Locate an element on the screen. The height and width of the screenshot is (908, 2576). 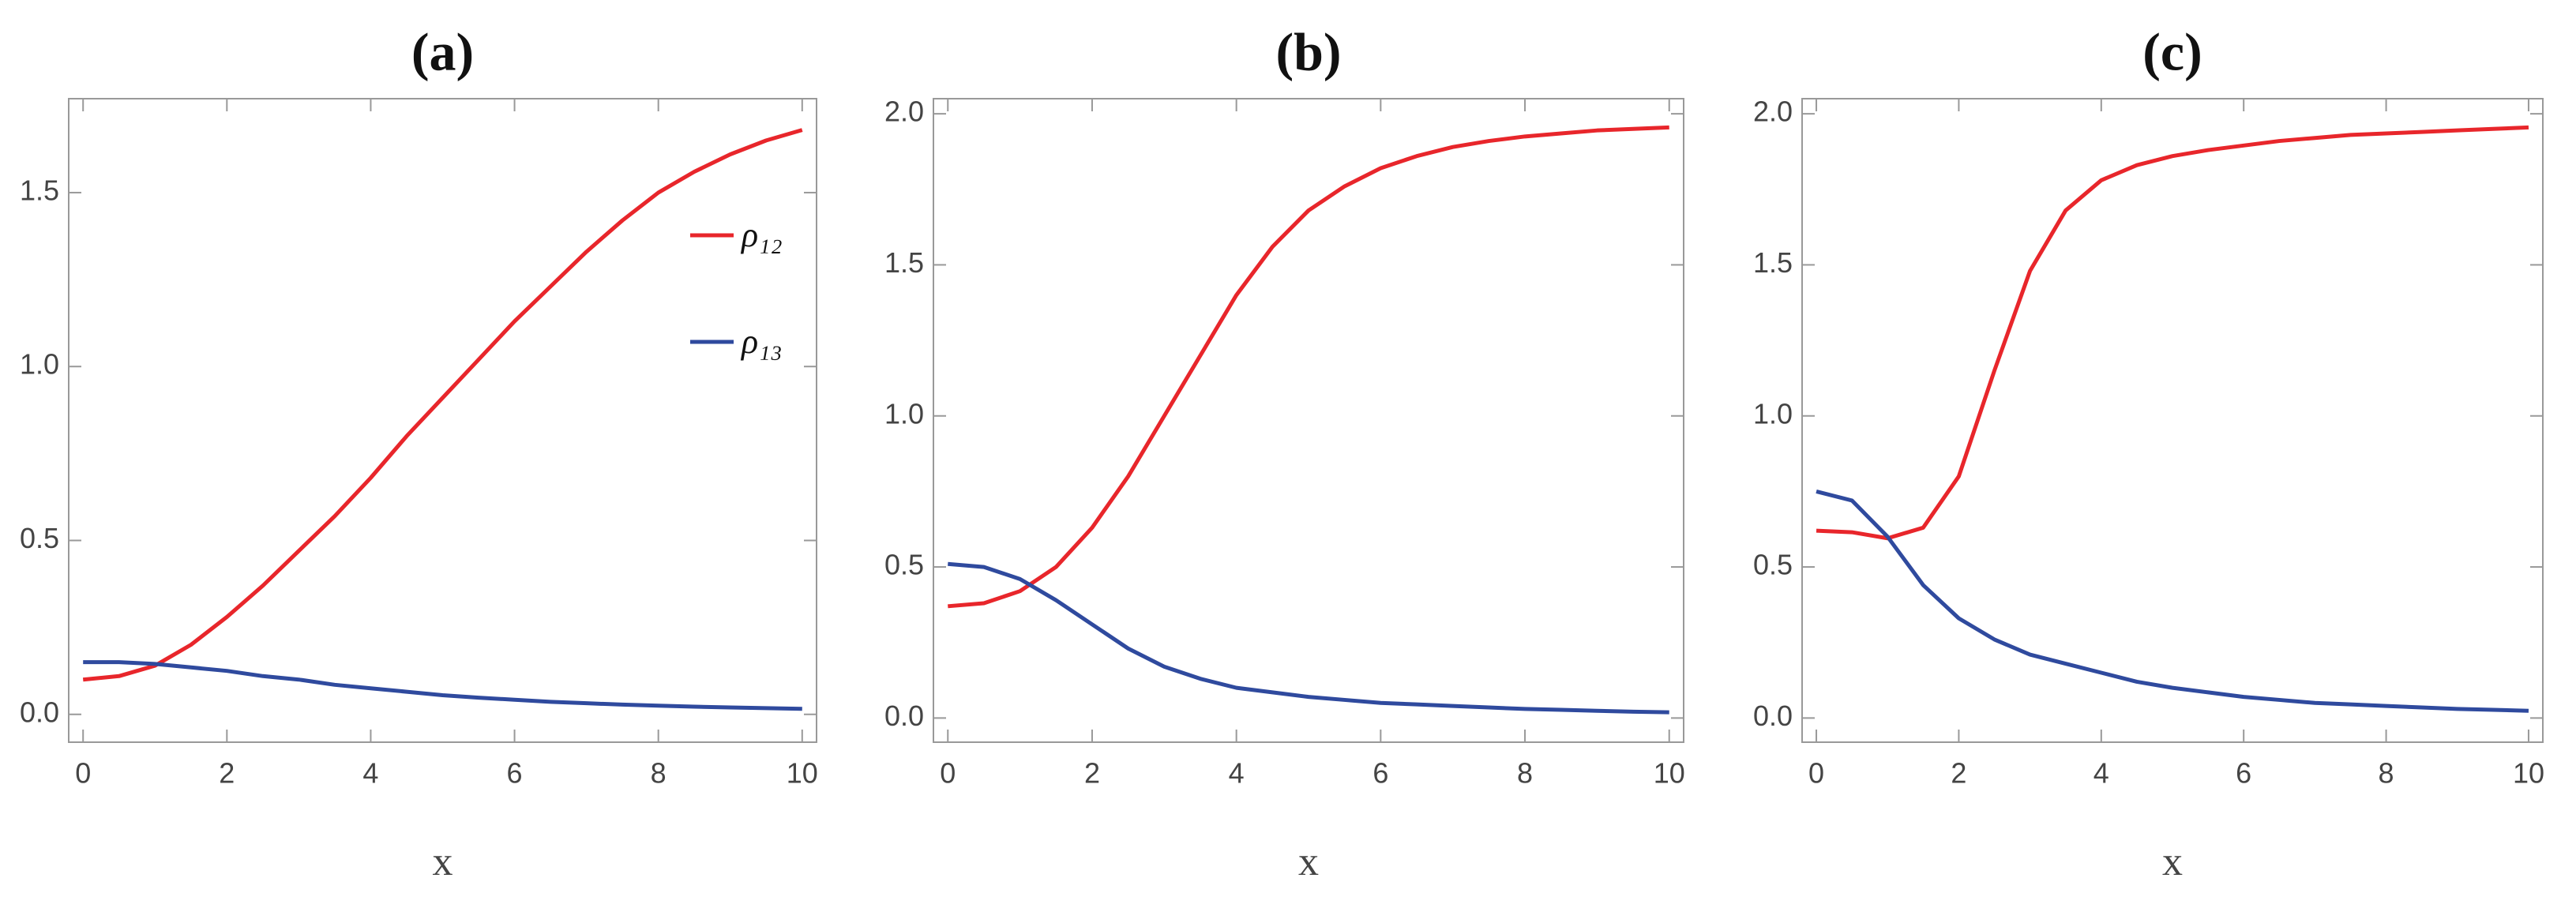
chart-title: (c) is located at coordinates (2172, 52).